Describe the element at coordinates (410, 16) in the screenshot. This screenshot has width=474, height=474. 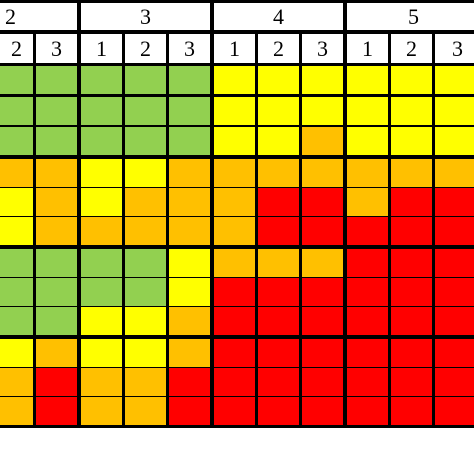
I see `group-header: 5` at that location.